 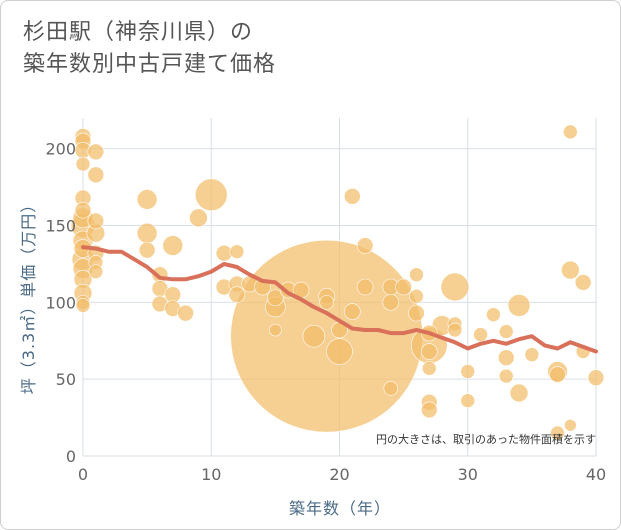 What do you see at coordinates (60, 302) in the screenshot?
I see `y-tick-label: 100` at bounding box center [60, 302].